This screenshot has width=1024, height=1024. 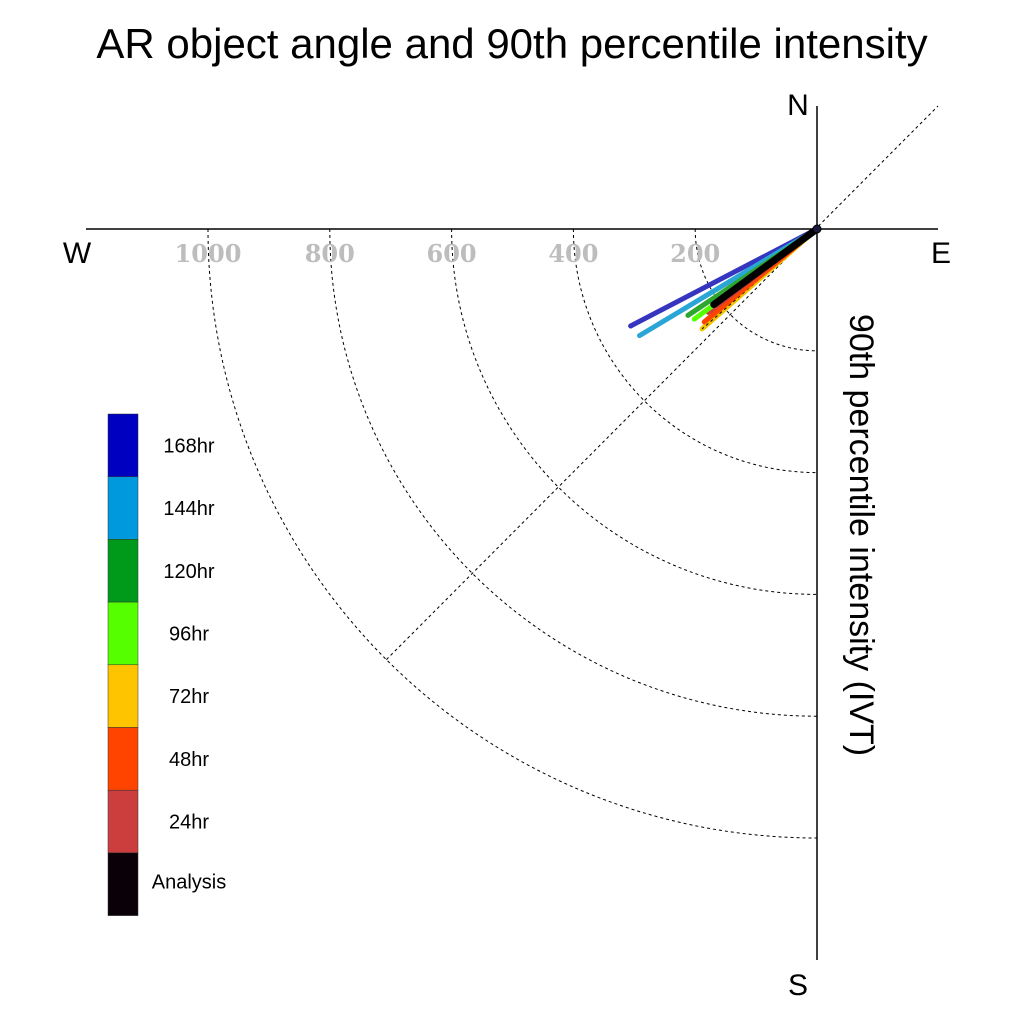 What do you see at coordinates (123, 821) in the screenshot?
I see `legend-swatch-24hr` at bounding box center [123, 821].